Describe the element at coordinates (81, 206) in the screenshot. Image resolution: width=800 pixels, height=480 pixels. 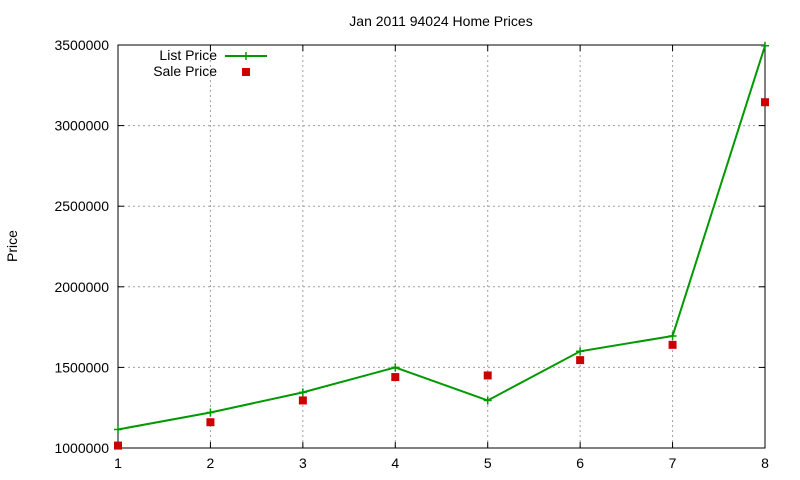
I see `y-tick-label: 2500000` at that location.